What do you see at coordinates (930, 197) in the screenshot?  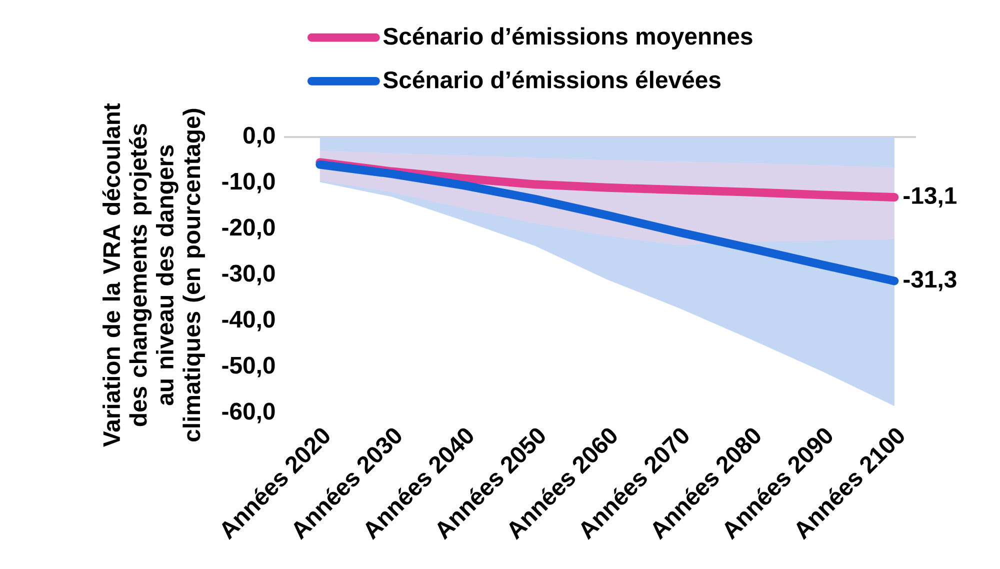 I see `data-label: -13,1` at bounding box center [930, 197].